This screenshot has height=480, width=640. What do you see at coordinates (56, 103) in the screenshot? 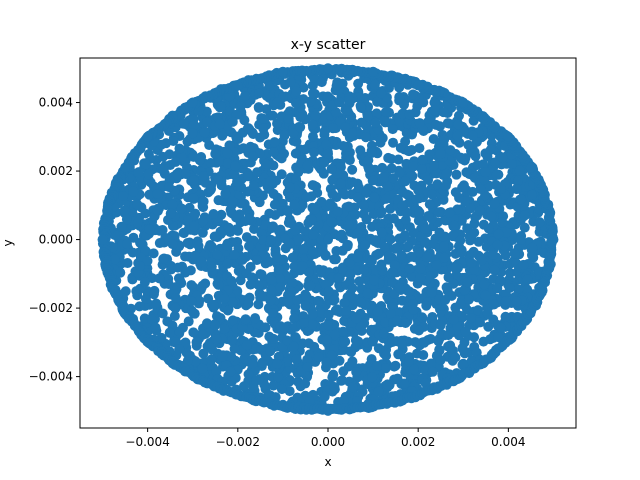
I see `y-tick-label: 0.004` at bounding box center [56, 103].